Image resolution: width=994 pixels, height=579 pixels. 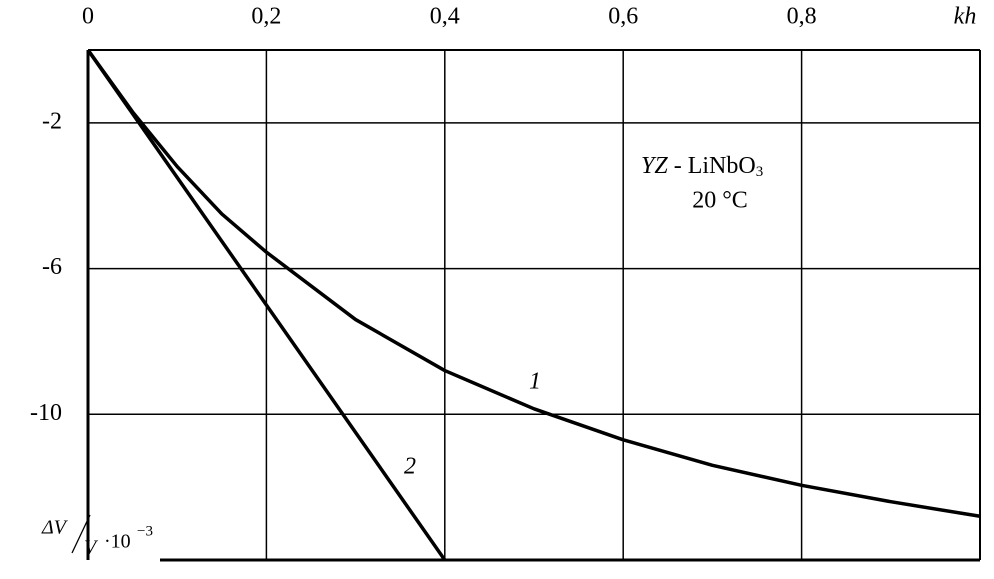 What do you see at coordinates (445, 17) in the screenshot?
I see `x-tick-label: 0,4` at bounding box center [445, 17].